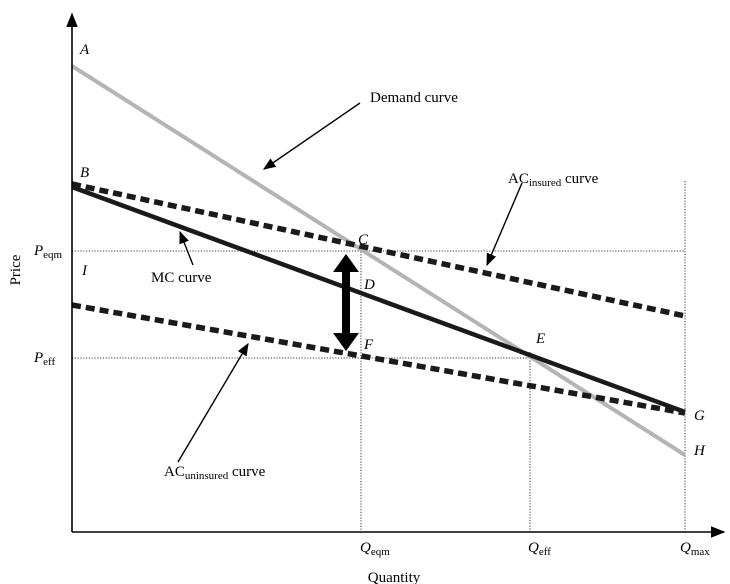  What do you see at coordinates (186, 248) in the screenshot?
I see `mc-callout-arrow` at bounding box center [186, 248].